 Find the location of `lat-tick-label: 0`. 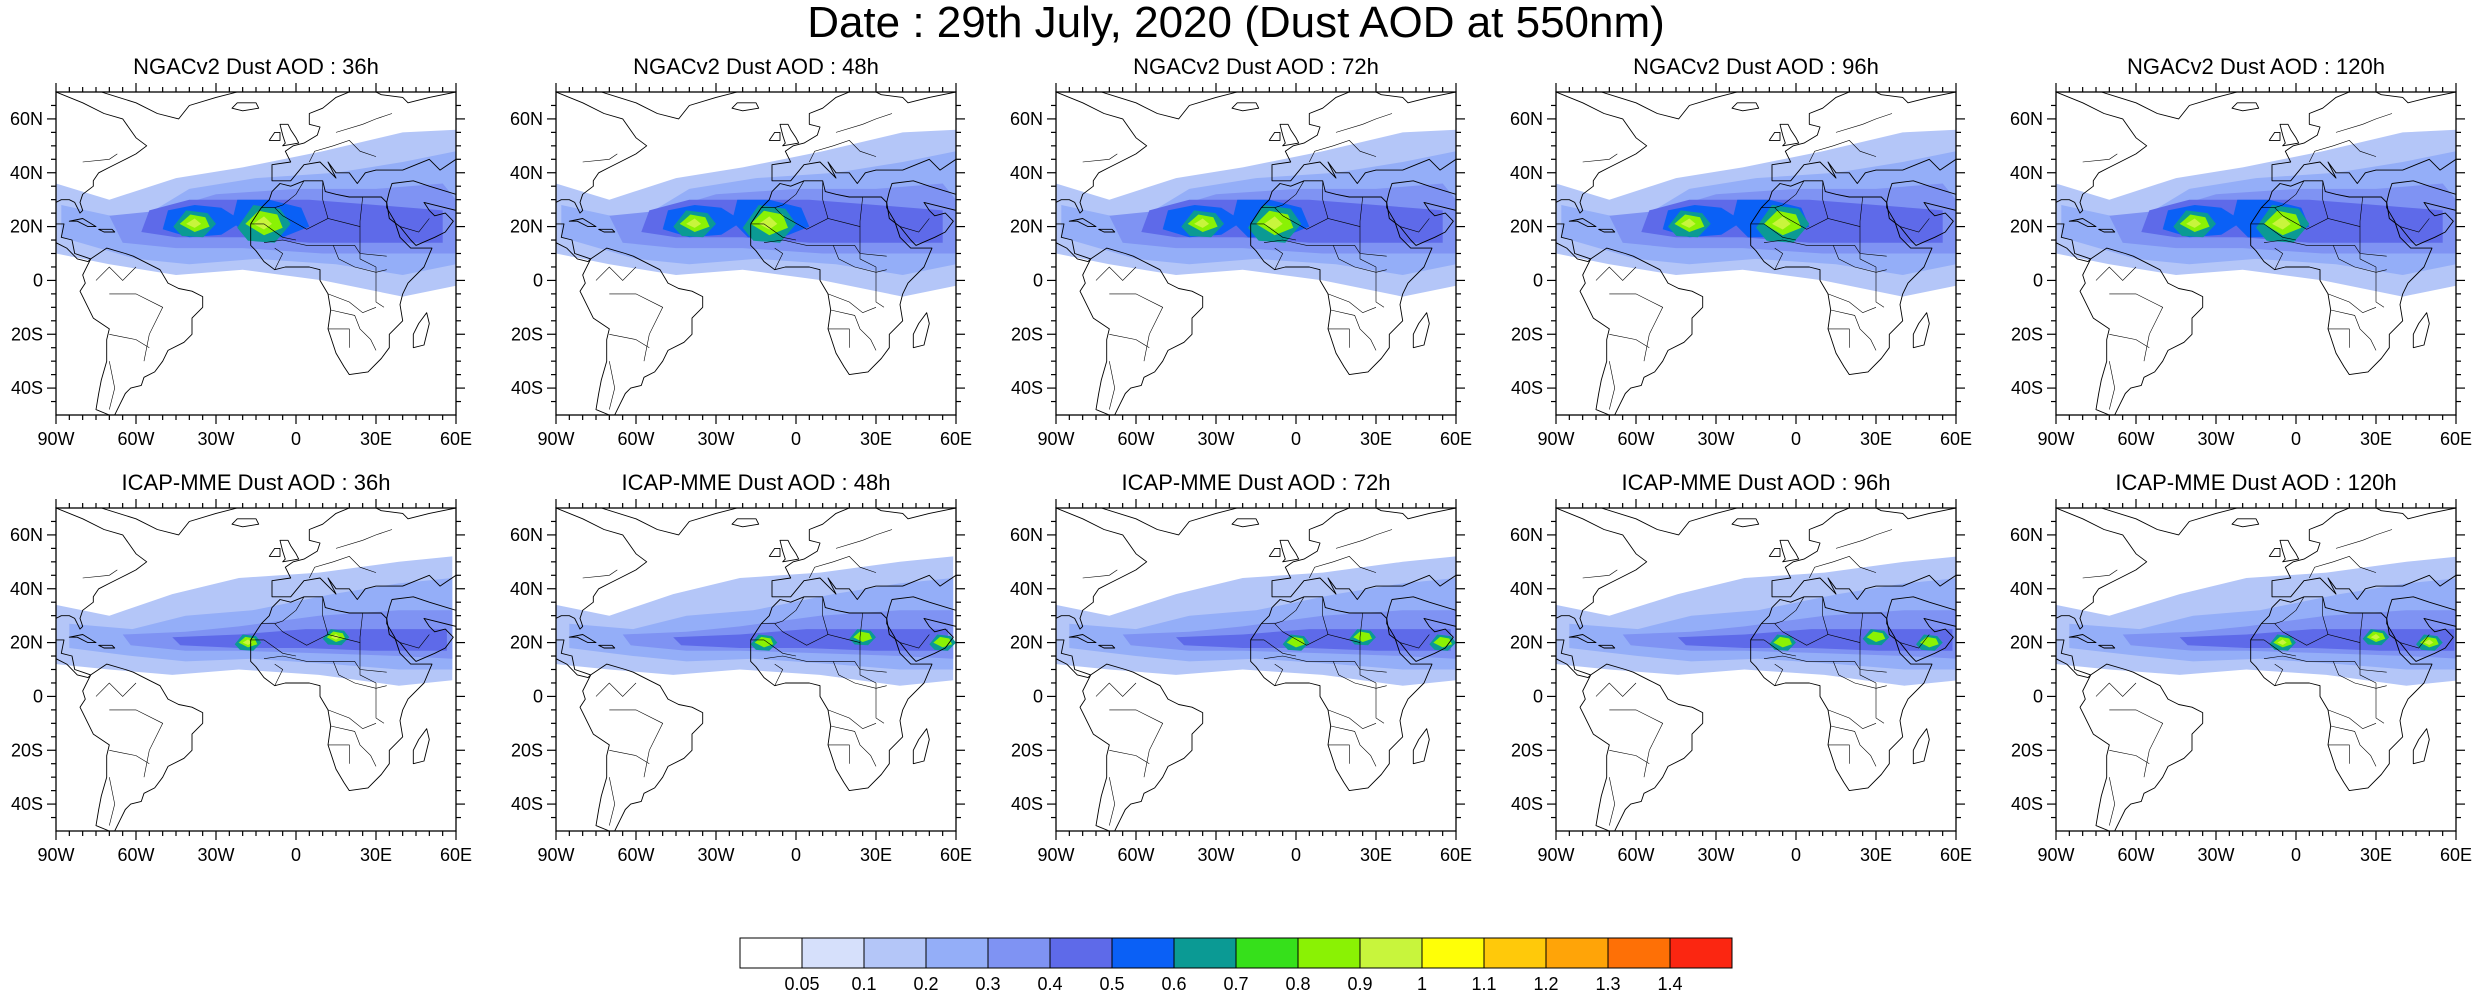

lat-tick-label: 0 is located at coordinates (38, 696).